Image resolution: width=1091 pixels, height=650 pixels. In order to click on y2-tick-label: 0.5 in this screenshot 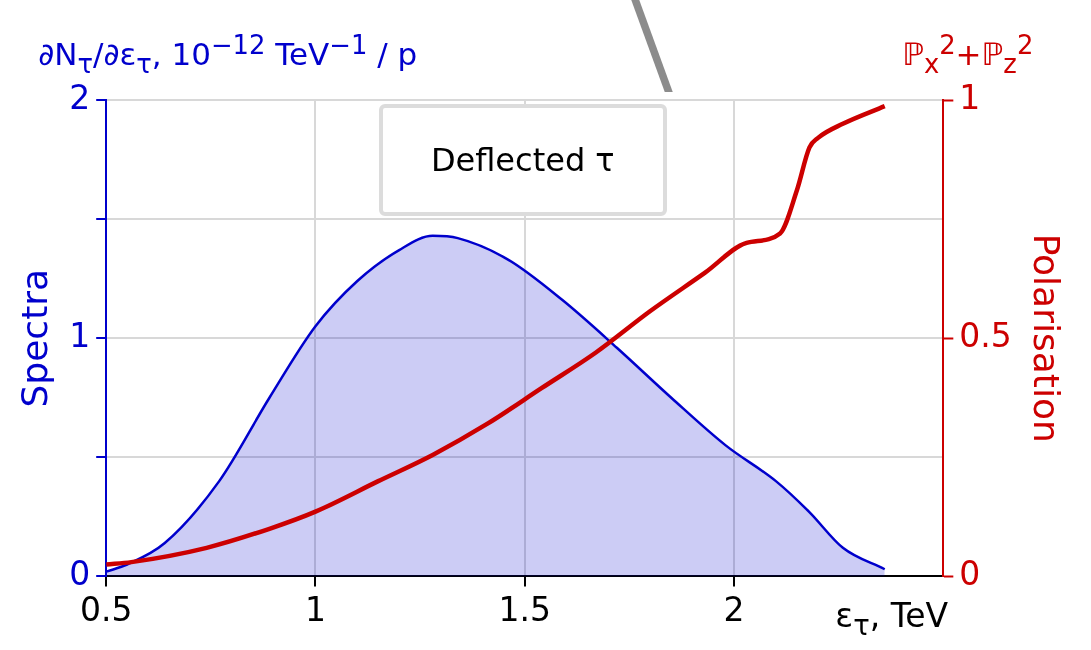, I will do `click(985, 335)`.